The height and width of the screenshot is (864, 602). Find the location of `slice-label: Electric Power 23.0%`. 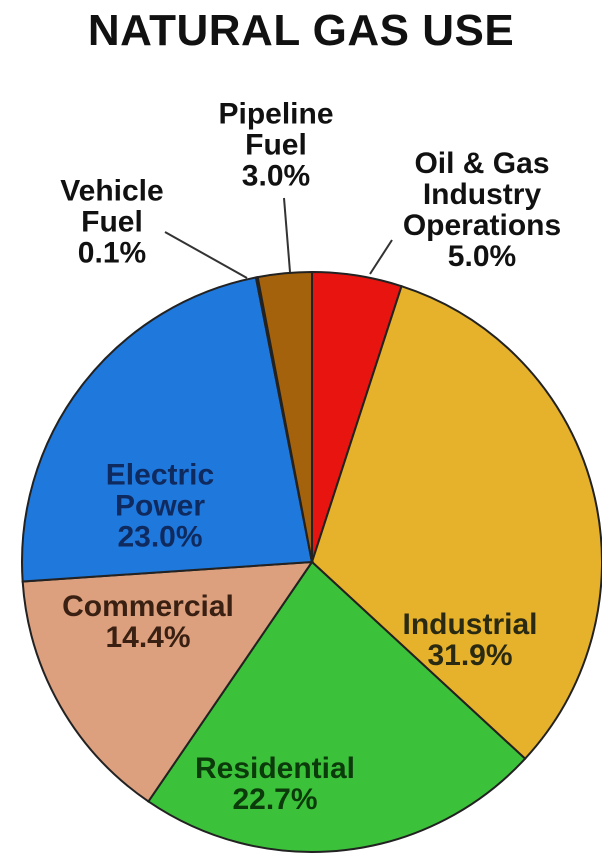

slice-label: Electric Power 23.0% is located at coordinates (160, 506).